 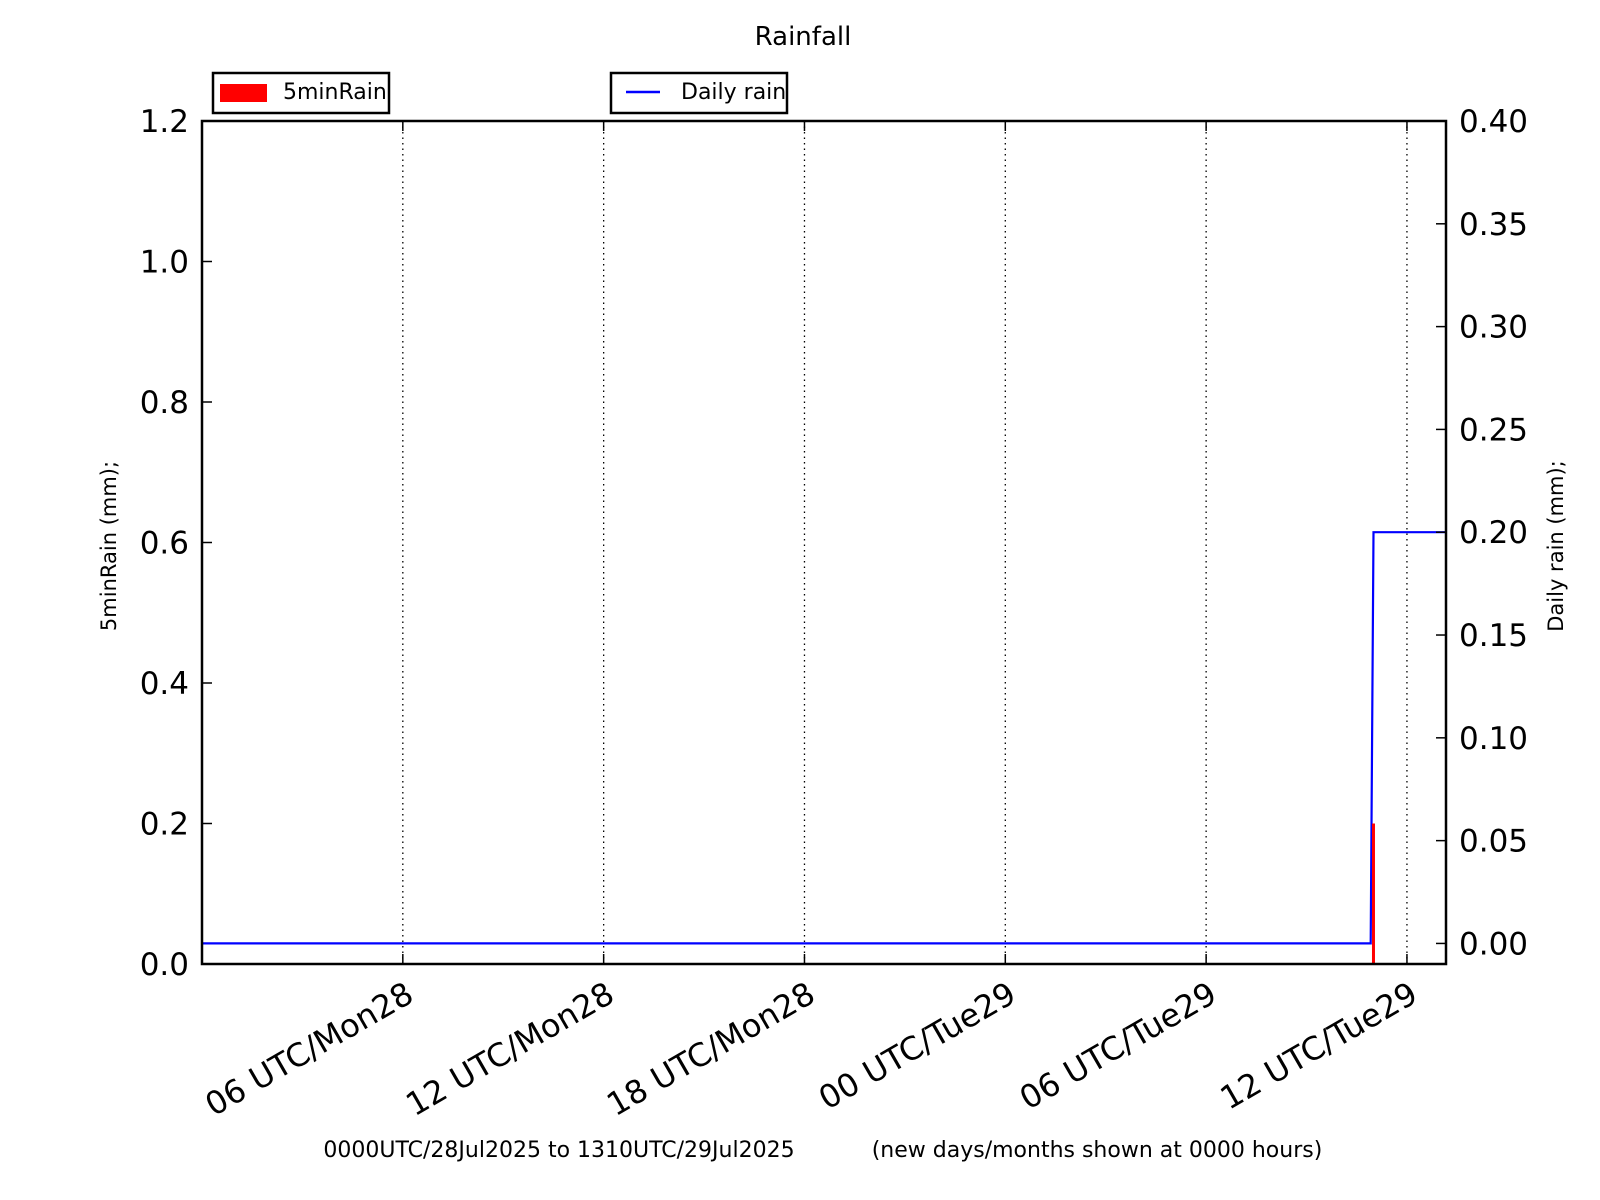 I want to click on legend-5minrain: 5minRain, so click(x=301, y=93).